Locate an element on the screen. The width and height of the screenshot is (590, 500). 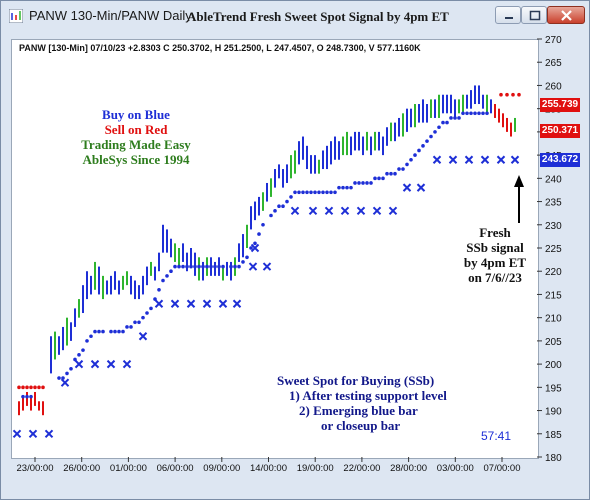
minimize-button is located at coordinates (508, 15).